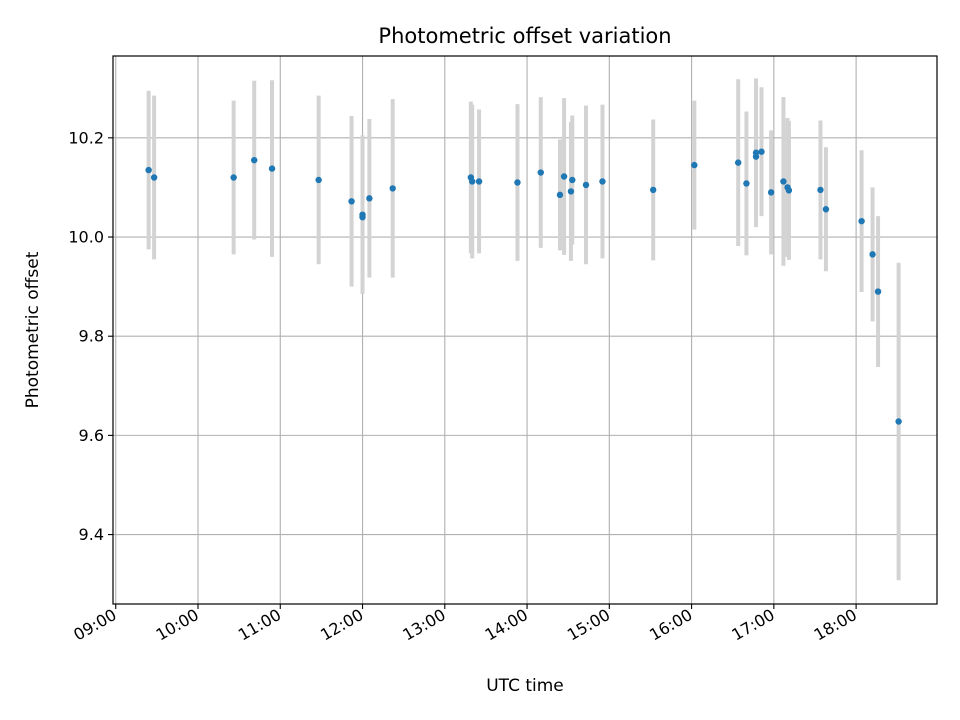 Image resolution: width=960 pixels, height=720 pixels. What do you see at coordinates (86, 237) in the screenshot?
I see `y-tick-label: 10.0` at bounding box center [86, 237].